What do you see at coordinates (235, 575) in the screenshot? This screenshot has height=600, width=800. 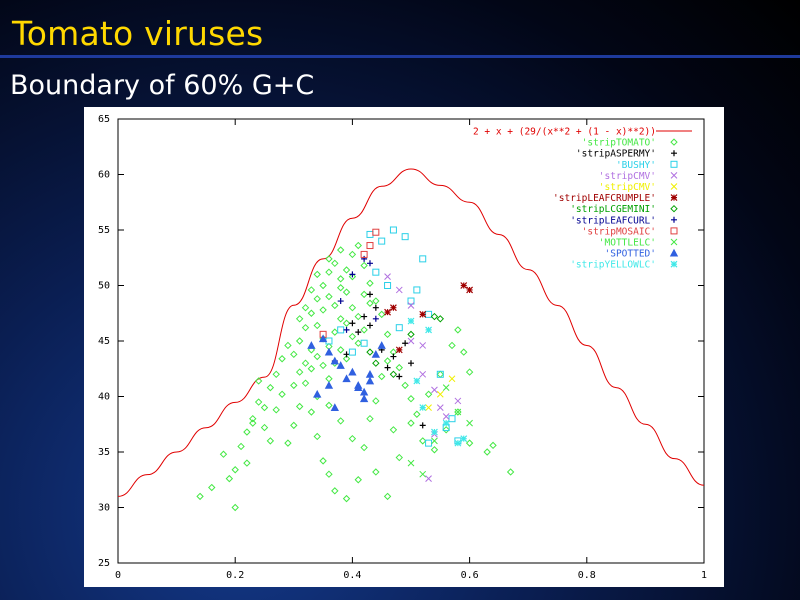 I see `x-tick-label: 0.2` at bounding box center [235, 575].